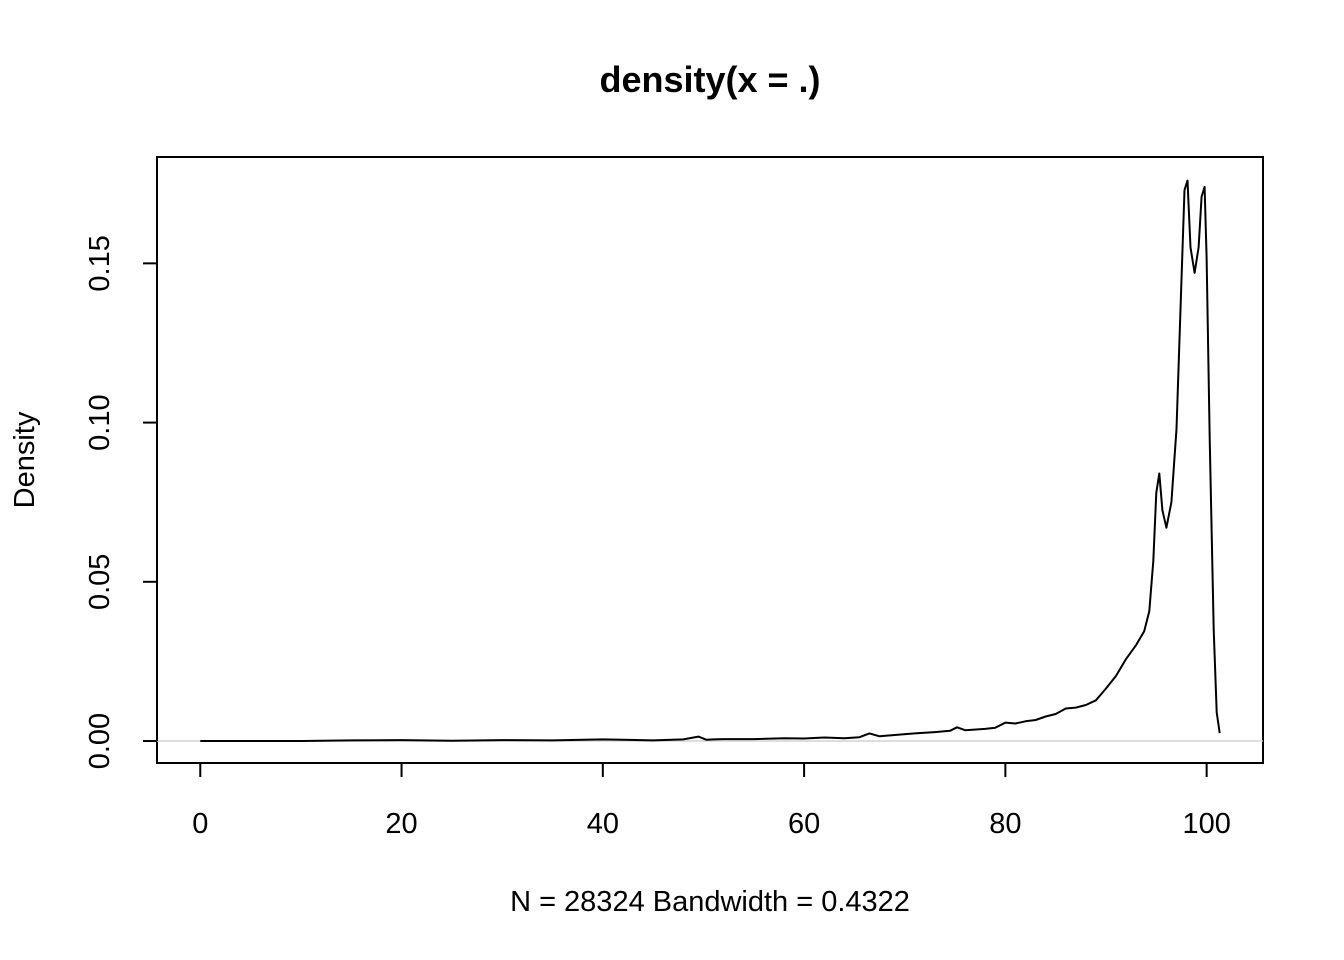  What do you see at coordinates (603, 824) in the screenshot?
I see `x-tick-label: 40` at bounding box center [603, 824].